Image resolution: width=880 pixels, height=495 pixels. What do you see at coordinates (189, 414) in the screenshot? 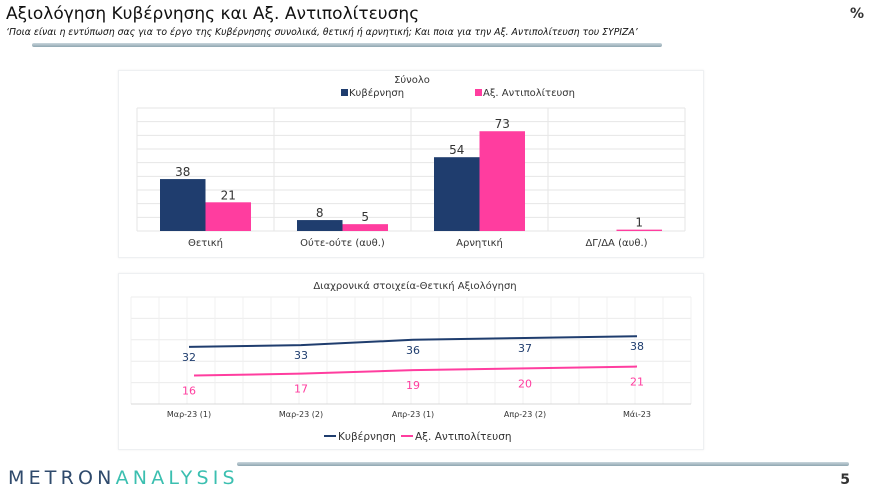
I see `category-label: Μαρ-23 (1)` at bounding box center [189, 414].